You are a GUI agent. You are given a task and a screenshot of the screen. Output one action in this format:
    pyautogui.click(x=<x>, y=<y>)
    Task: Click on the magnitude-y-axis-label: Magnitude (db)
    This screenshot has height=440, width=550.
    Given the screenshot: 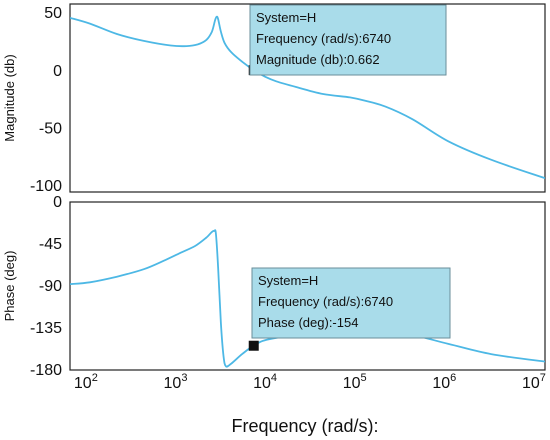 What is the action you would take?
    pyautogui.click(x=9, y=97)
    